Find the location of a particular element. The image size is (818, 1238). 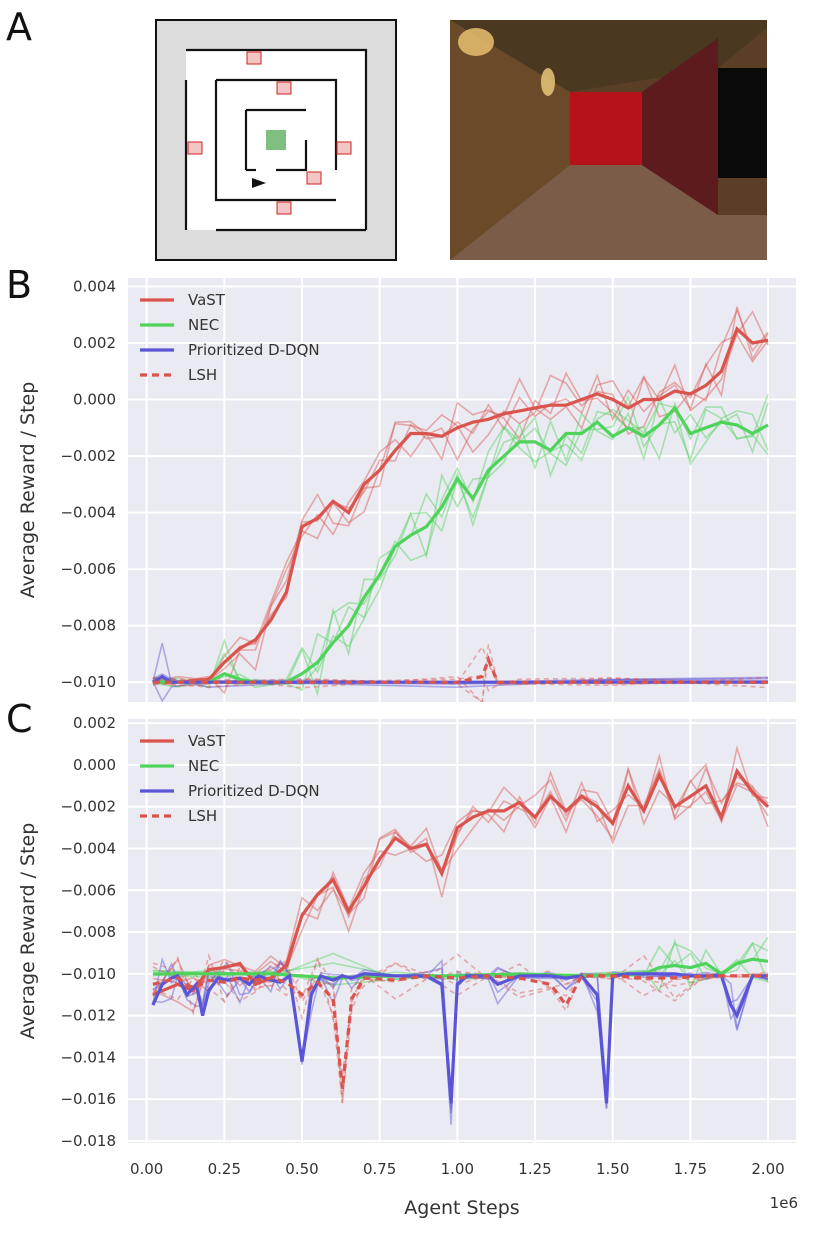

run-line-lsh is located at coordinates (460, 678).